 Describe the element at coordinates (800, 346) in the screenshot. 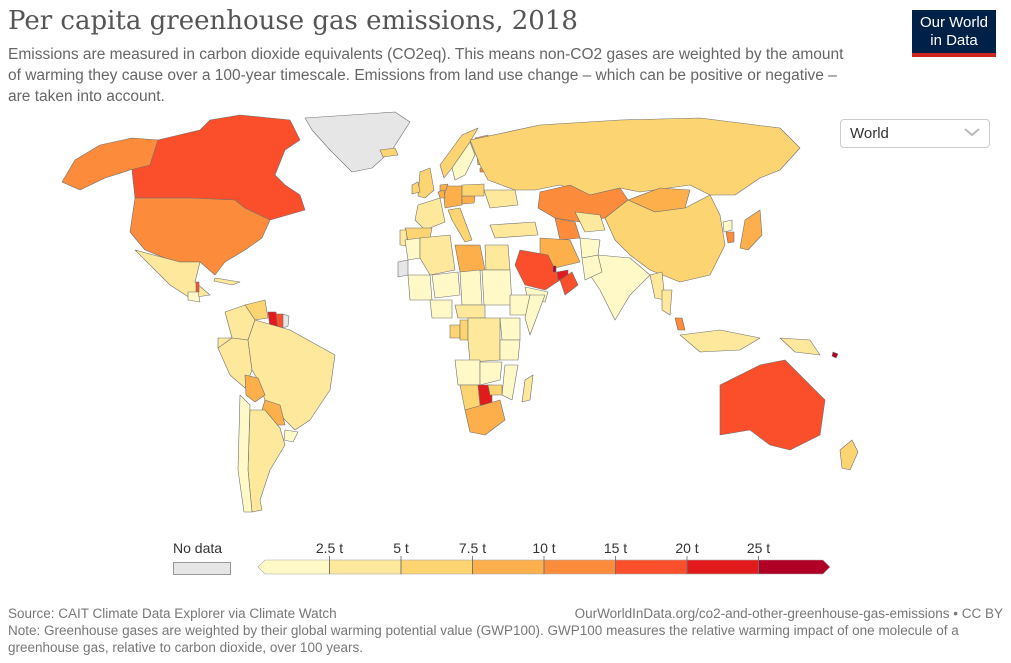

I see `country-papua-new-guinea: Papua New Guinea: 2.5-5 t` at that location.